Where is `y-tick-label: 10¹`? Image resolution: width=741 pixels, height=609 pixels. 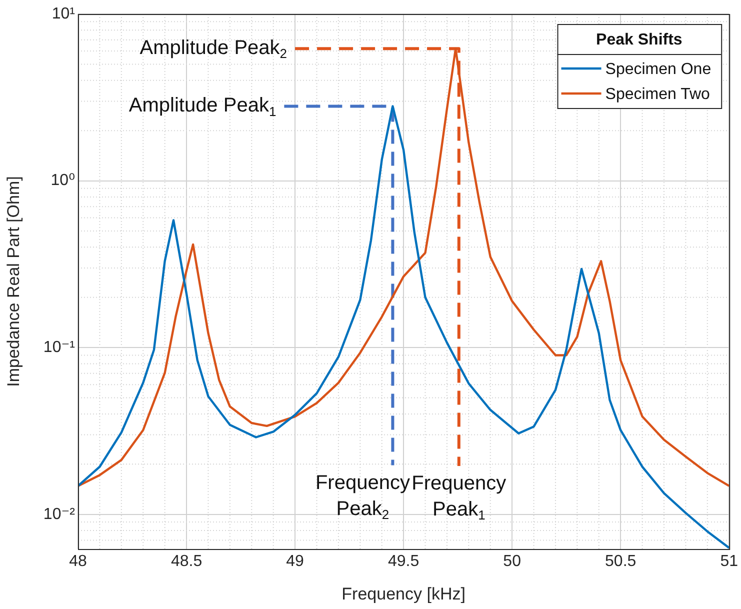
y-tick-label: 10¹ is located at coordinates (63, 13).